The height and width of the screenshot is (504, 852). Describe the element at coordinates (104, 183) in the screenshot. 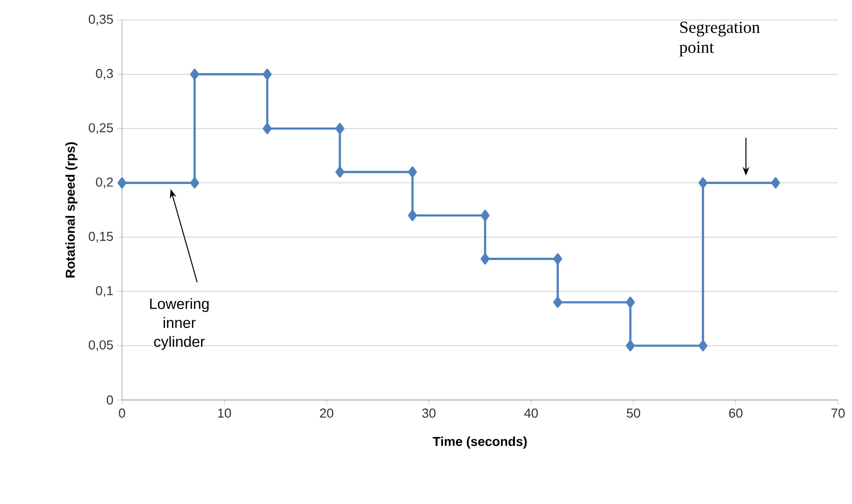

I see `y-tick-label: 0,2` at that location.